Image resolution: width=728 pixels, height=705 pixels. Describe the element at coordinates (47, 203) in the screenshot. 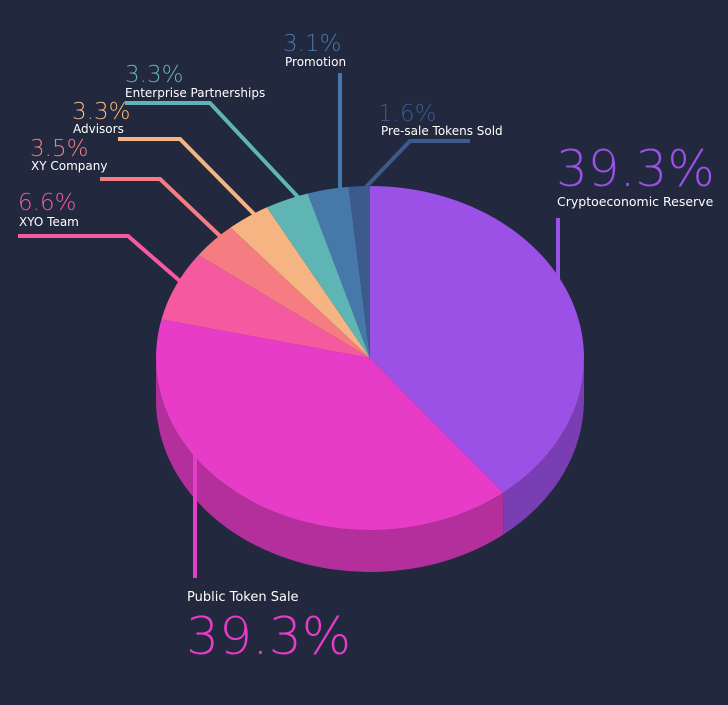

I see `slice-value-label: 6.6%` at that location.